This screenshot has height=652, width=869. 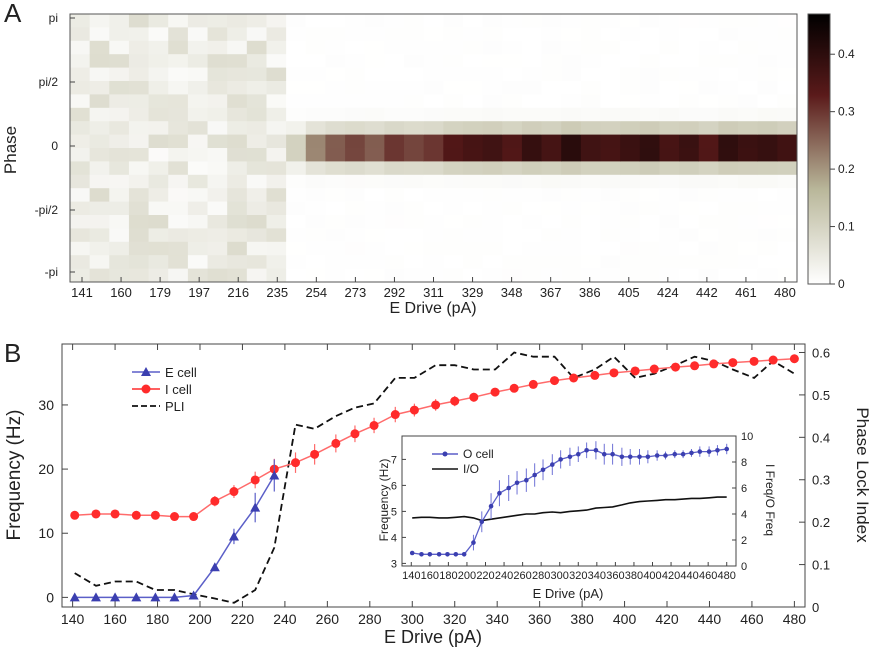 I want to click on inset-y-tick-label: 3, so click(x=394, y=564).